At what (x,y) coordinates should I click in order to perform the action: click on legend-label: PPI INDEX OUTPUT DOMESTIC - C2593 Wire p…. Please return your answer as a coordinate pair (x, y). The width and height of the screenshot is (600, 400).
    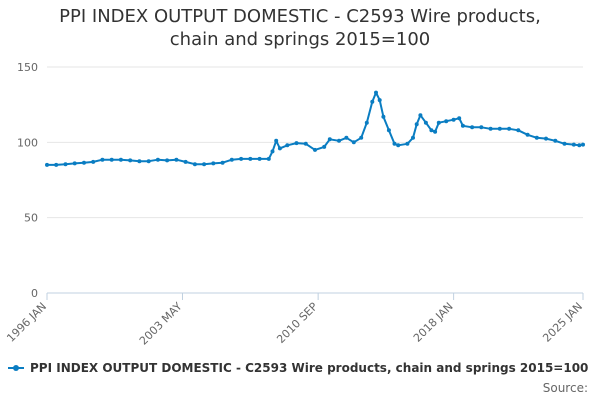
    Looking at the image, I should click on (309, 368).